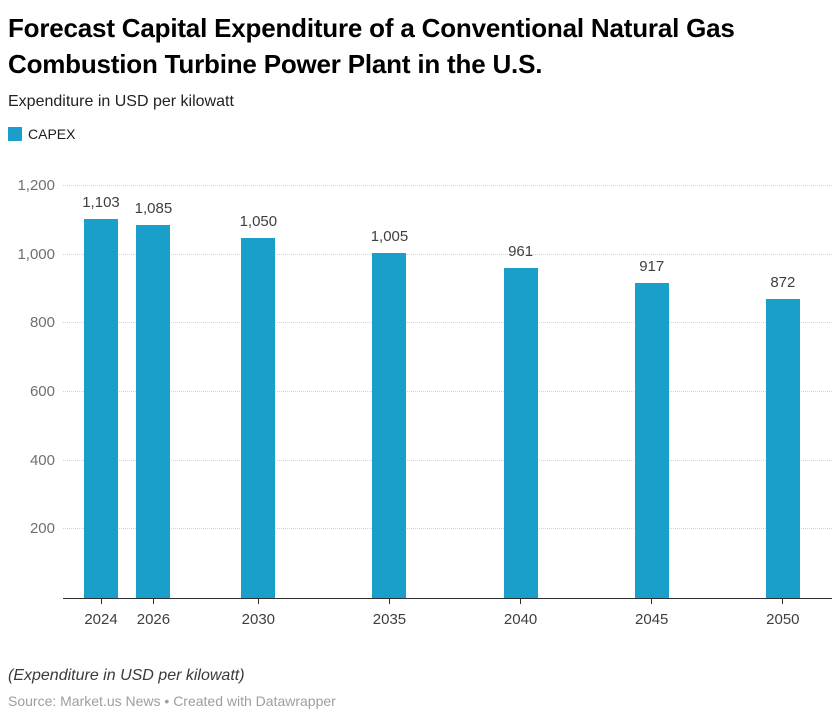 The width and height of the screenshot is (840, 719). Describe the element at coordinates (520, 619) in the screenshot. I see `x-axis-label: 2040` at that location.